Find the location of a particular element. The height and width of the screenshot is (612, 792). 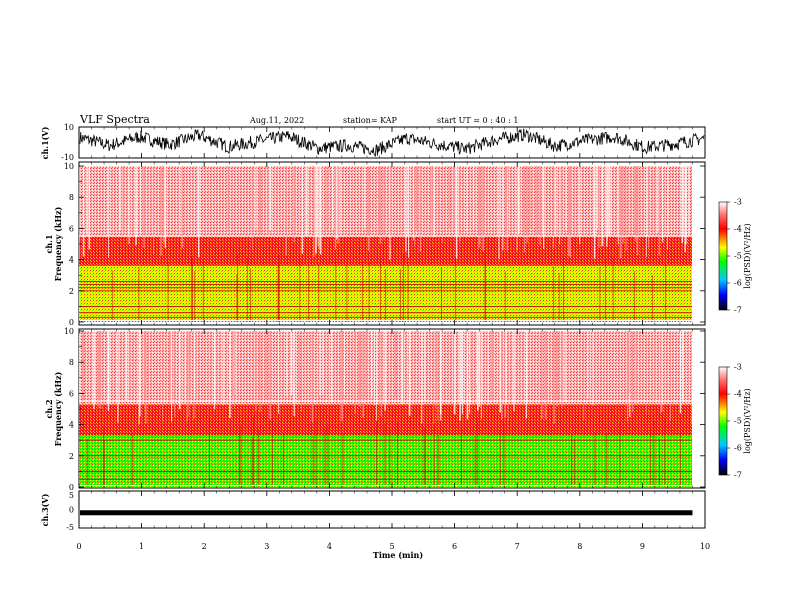

ch1-waveform-panel: 10 -10 ch.1(V) is located at coordinates (373, 142).